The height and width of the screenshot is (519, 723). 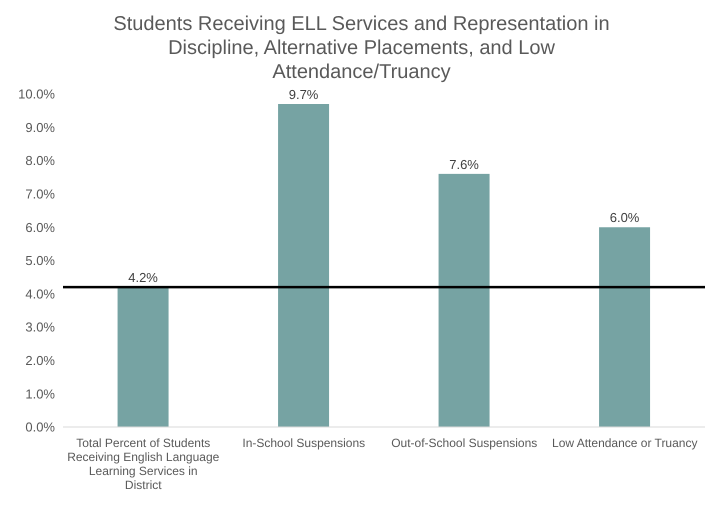 I want to click on data-label: 4.2%, so click(x=143, y=278).